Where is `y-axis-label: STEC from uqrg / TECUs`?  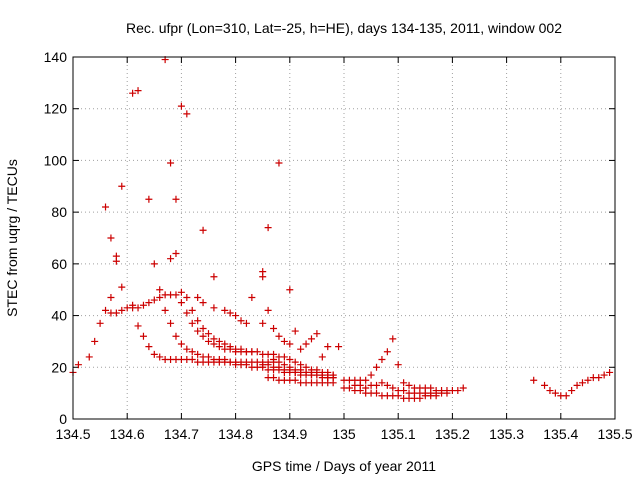 y-axis-label: STEC from uqrg / TECUs is located at coordinates (12, 238).